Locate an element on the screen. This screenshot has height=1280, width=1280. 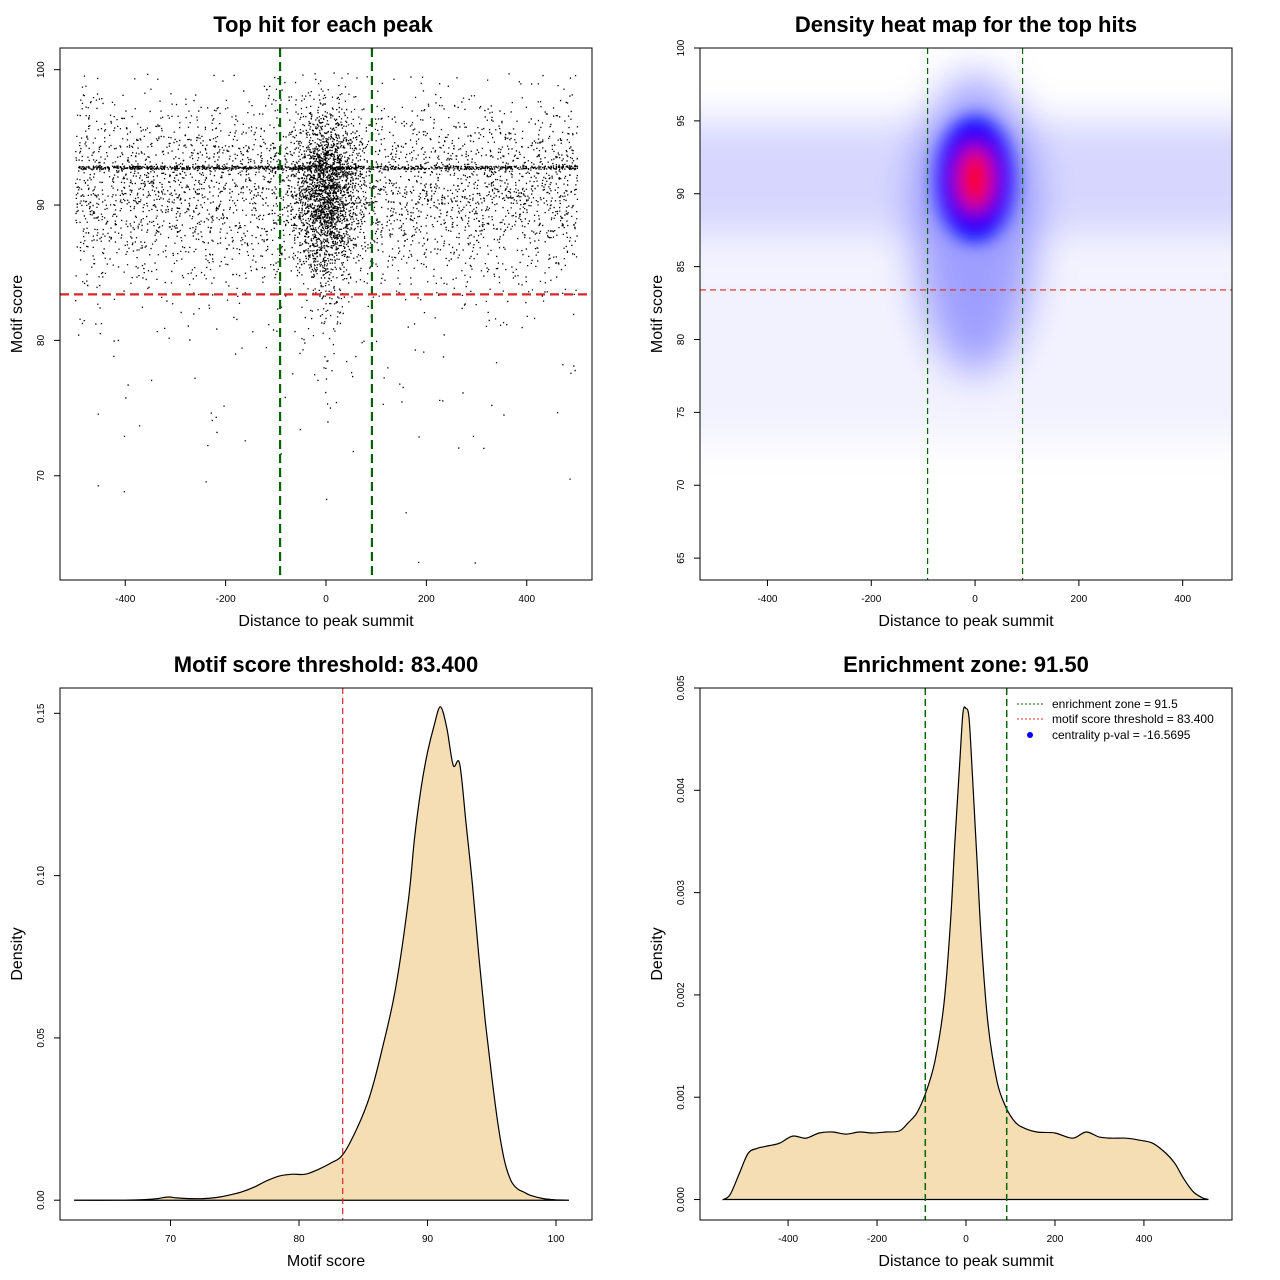
score-density-x-tick-label: 70 is located at coordinates (171, 1239).